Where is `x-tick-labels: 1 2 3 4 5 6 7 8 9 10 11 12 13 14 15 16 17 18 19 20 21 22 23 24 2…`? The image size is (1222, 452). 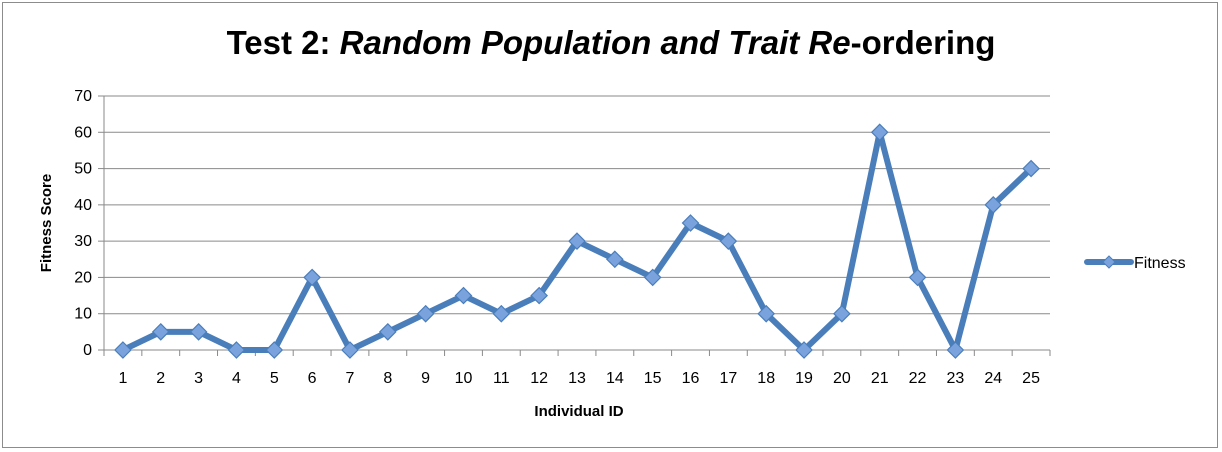
x-tick-labels: 1 2 3 4 5 6 7 8 9 10 11 12 13 14 15 16 17 18 19 20 21 22 23 24 2… is located at coordinates (579, 378).